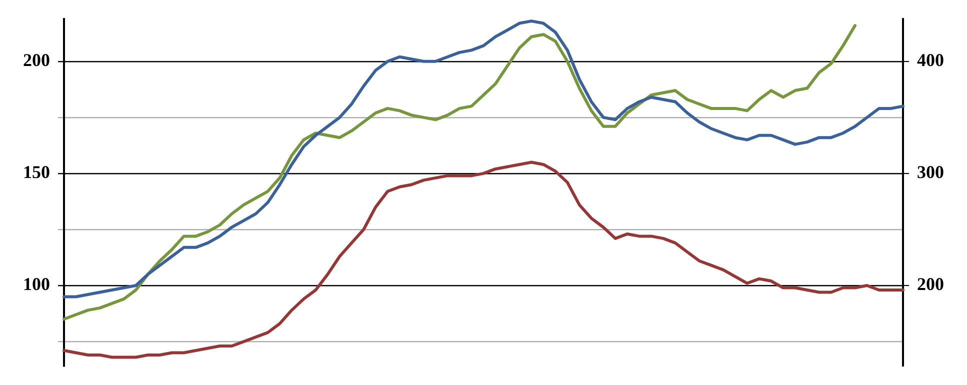  What do you see at coordinates (930, 284) in the screenshot?
I see `y2-tick-label: 200` at bounding box center [930, 284].